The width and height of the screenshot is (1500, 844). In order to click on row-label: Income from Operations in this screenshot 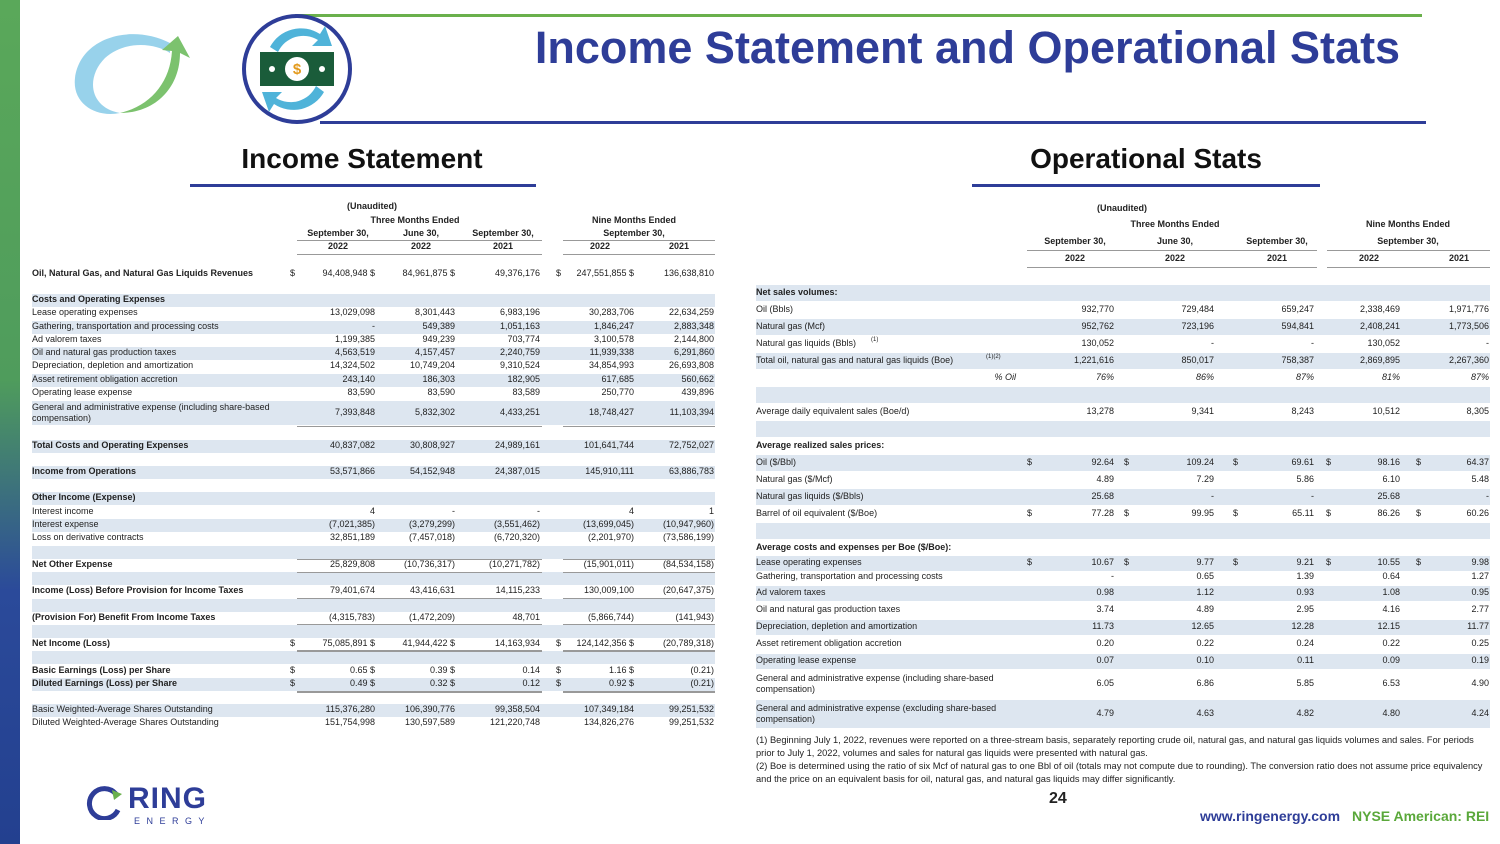, I will do `click(84, 471)`.